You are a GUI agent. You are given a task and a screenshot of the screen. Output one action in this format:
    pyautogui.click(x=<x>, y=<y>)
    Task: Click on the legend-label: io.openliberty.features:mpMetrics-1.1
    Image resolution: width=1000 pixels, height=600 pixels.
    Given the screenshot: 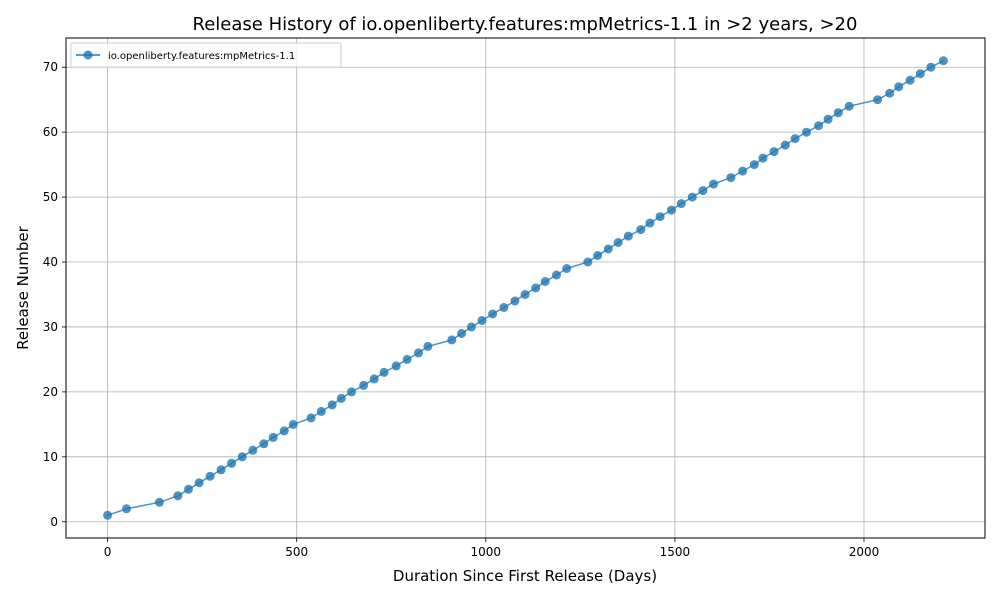 What is the action you would take?
    pyautogui.click(x=201, y=56)
    